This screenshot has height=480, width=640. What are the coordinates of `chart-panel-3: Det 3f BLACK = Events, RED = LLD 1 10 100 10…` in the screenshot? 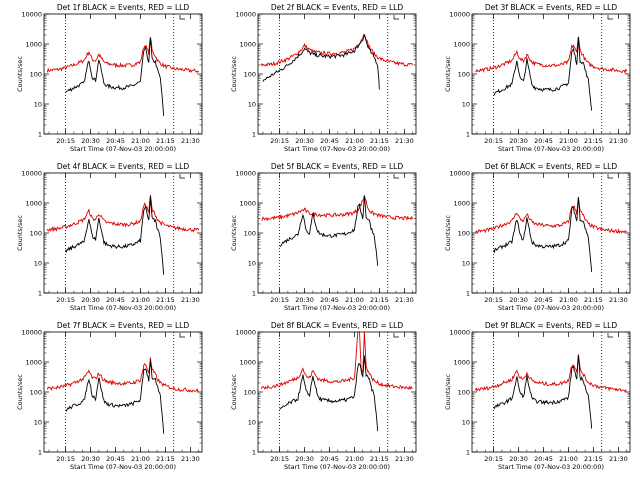 It's located at (537, 78).